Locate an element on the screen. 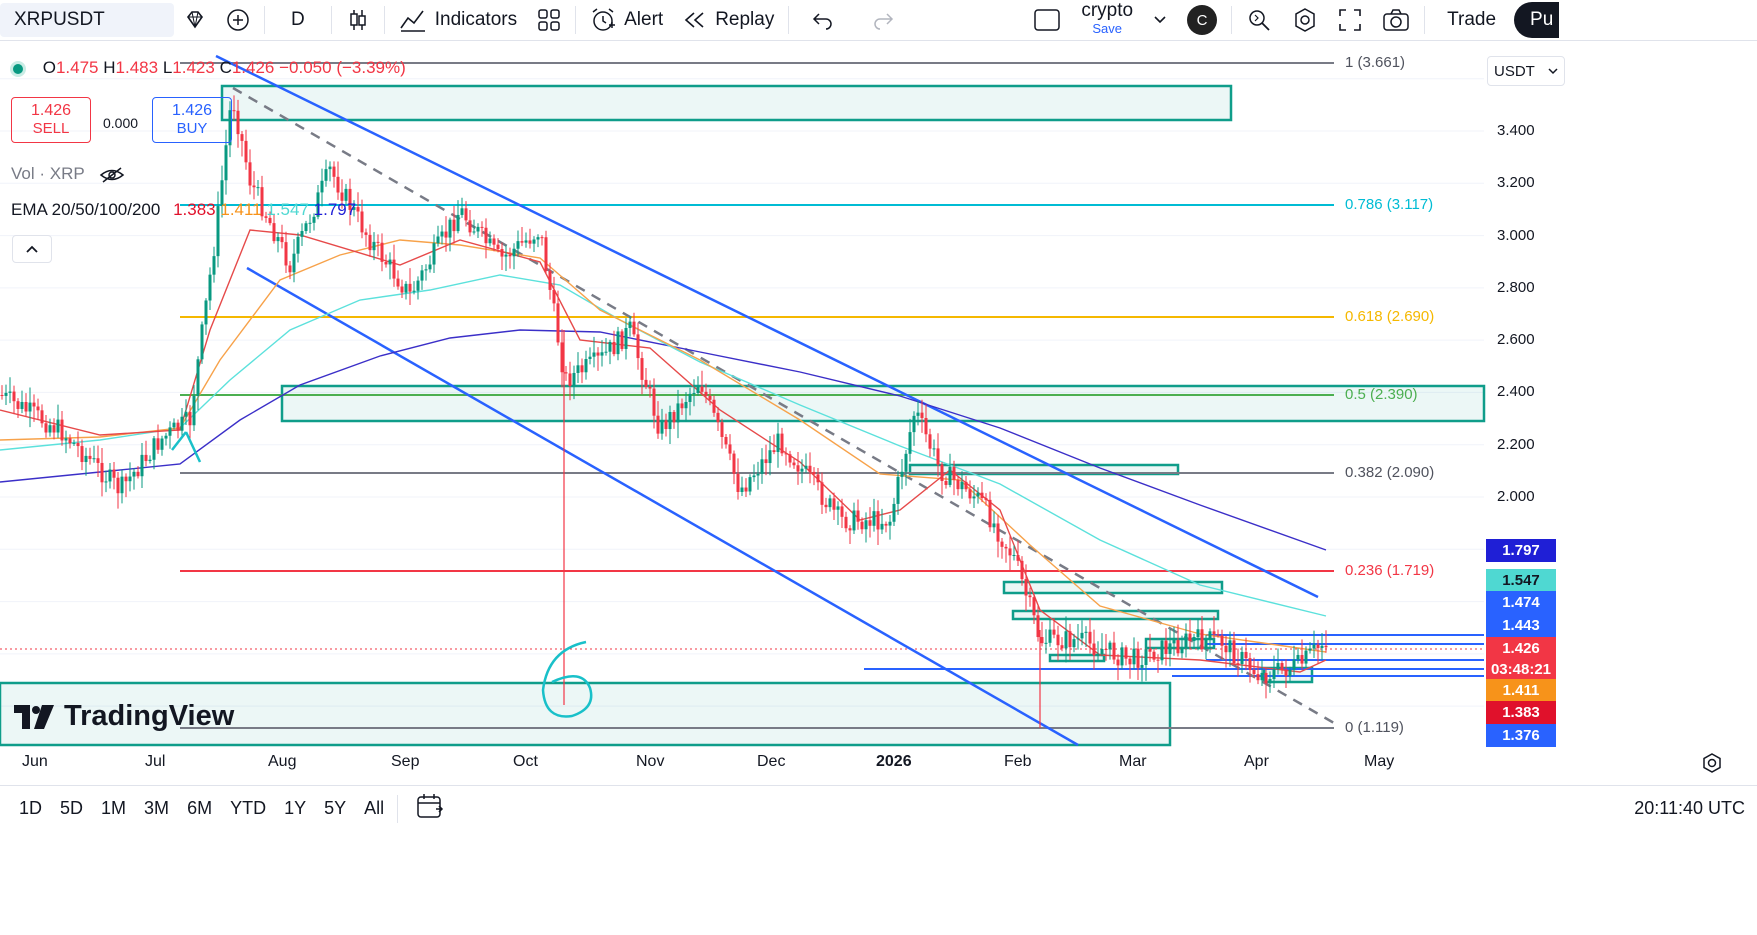  range-button-5y: 5Y is located at coordinates (335, 808).